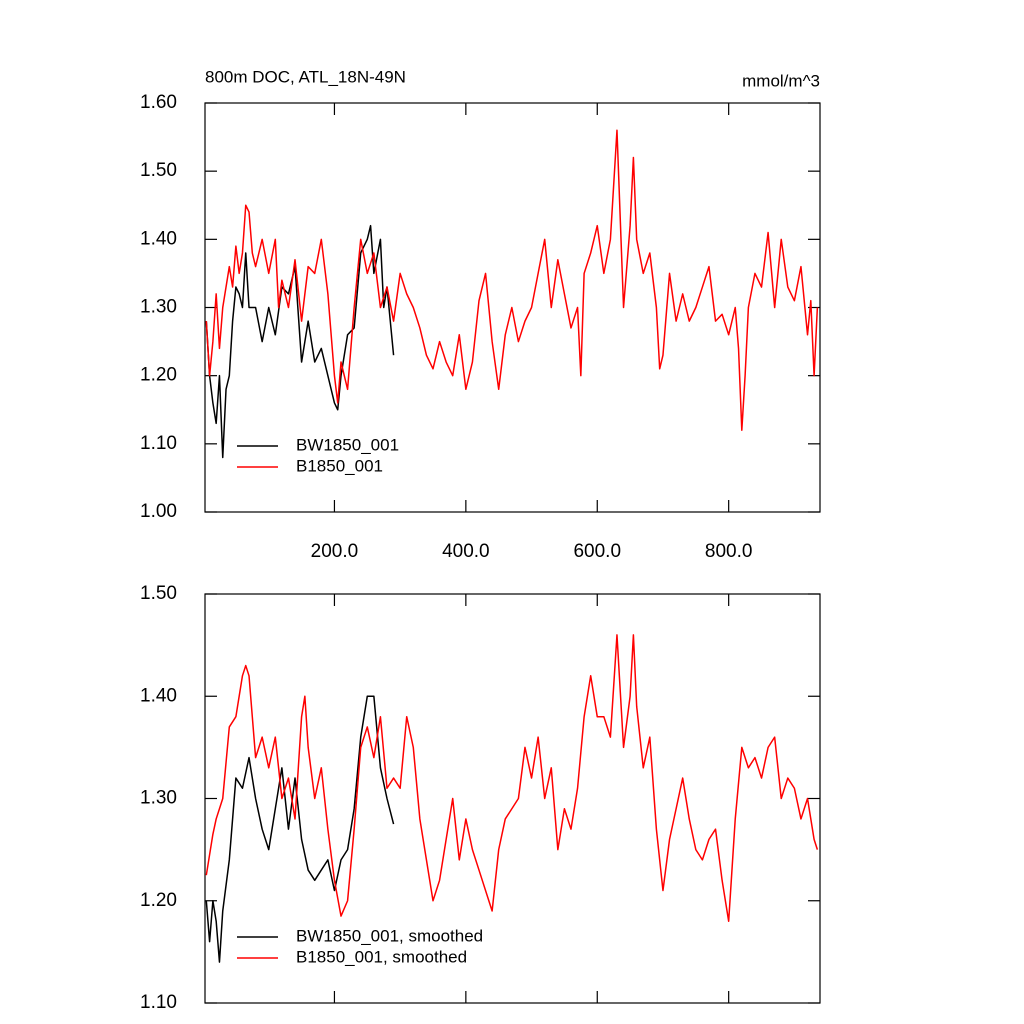 Image resolution: width=1024 pixels, height=1024 pixels. Describe the element at coordinates (158, 102) in the screenshot. I see `y-tick-label: 1.60` at that location.